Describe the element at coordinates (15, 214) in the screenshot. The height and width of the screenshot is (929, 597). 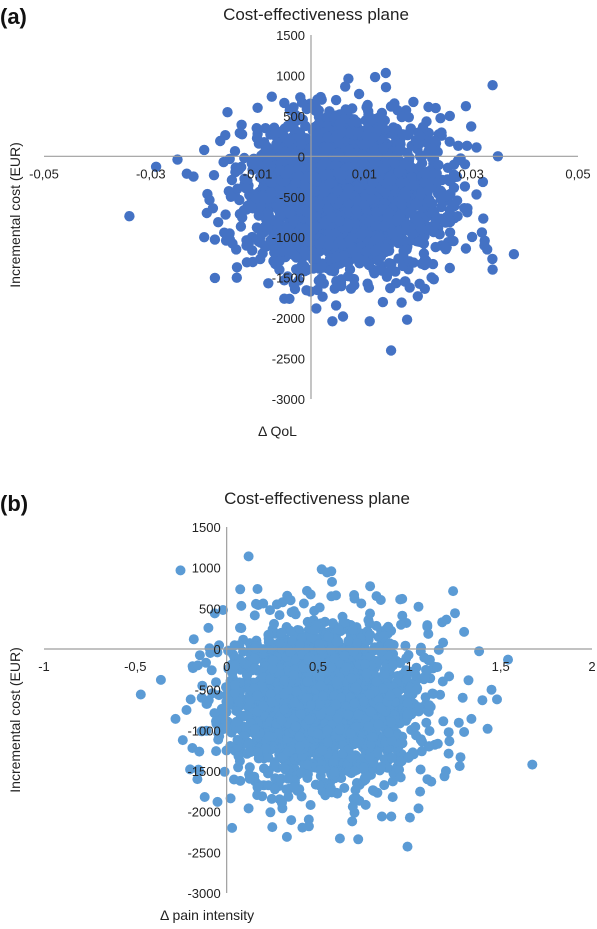
I see `panel-a-y-label: Incremental cost (EUR)` at that location.